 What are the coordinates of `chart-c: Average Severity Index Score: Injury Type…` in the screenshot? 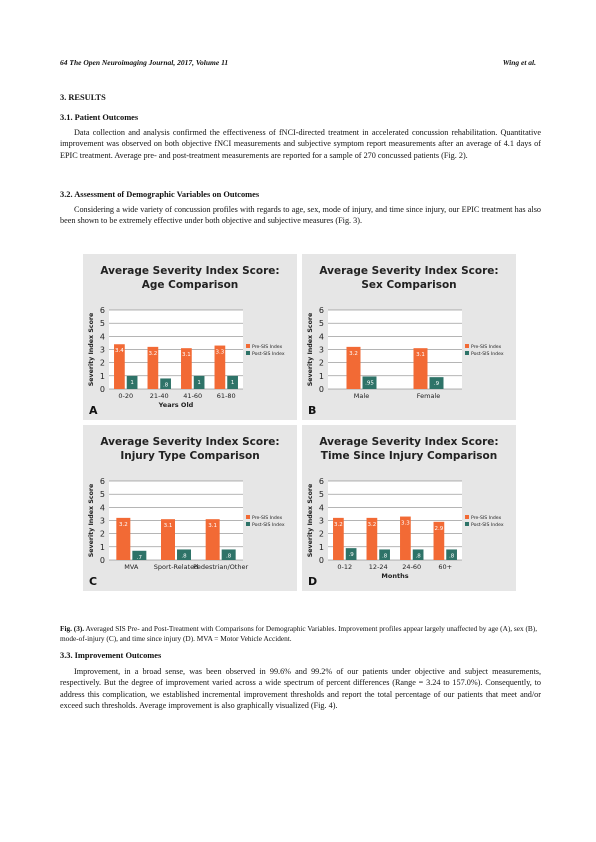 It's located at (190, 508).